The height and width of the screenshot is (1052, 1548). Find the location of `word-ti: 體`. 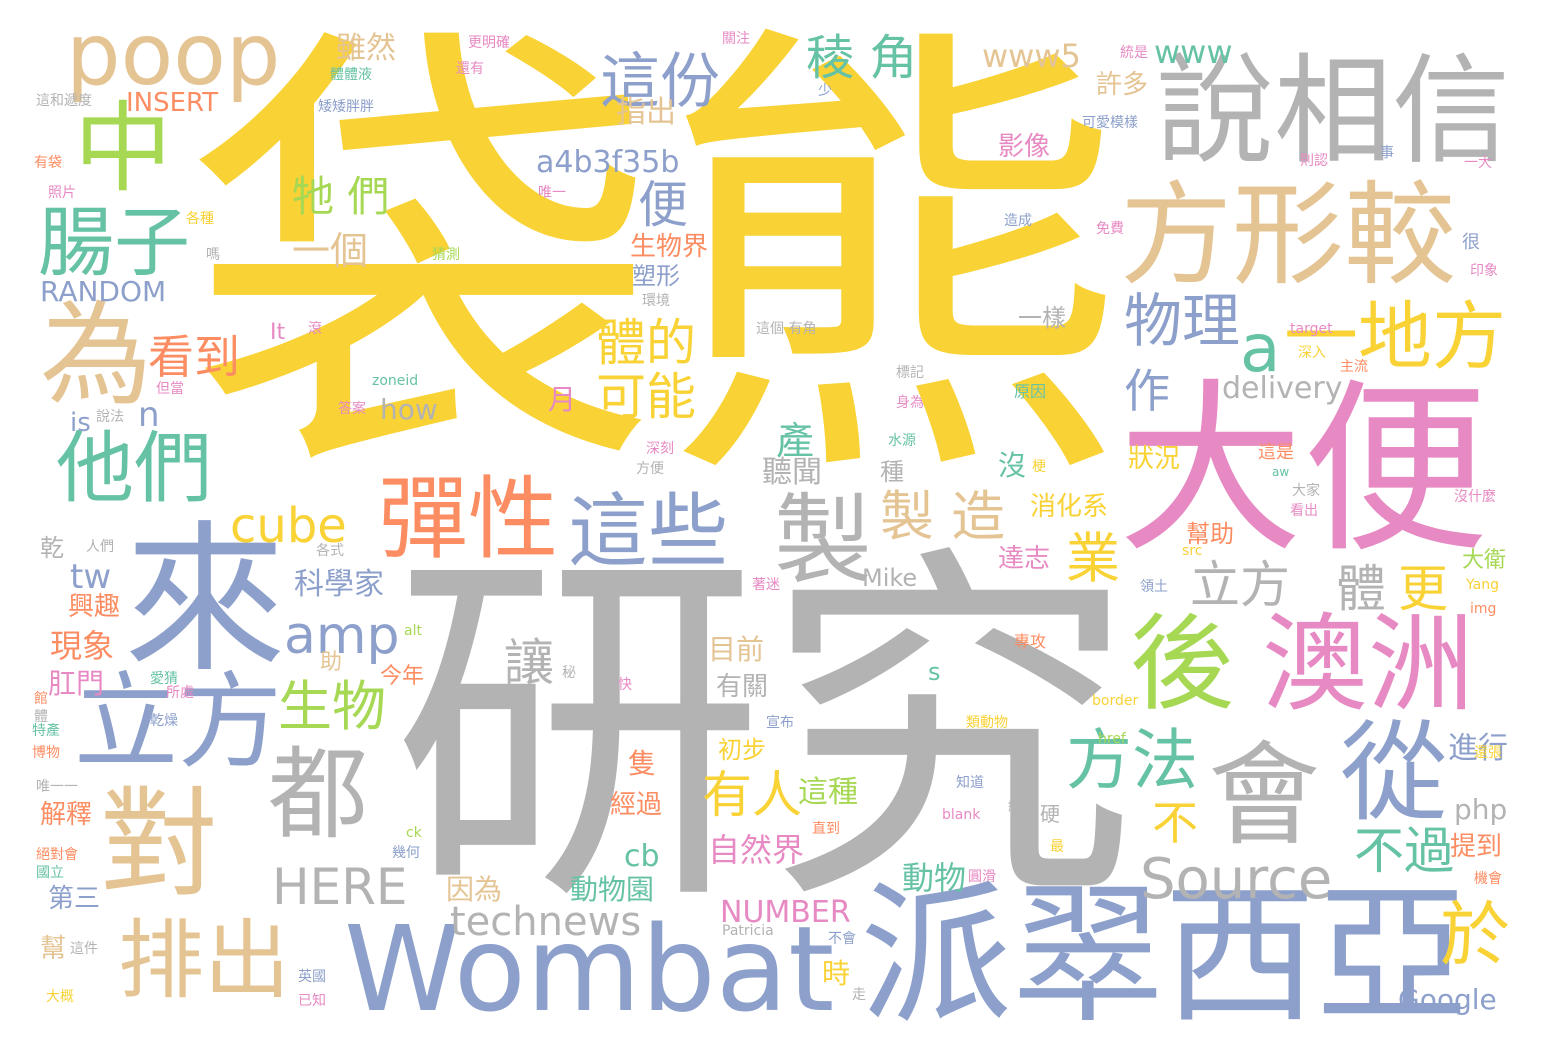

word-ti: 體 is located at coordinates (1361, 589).